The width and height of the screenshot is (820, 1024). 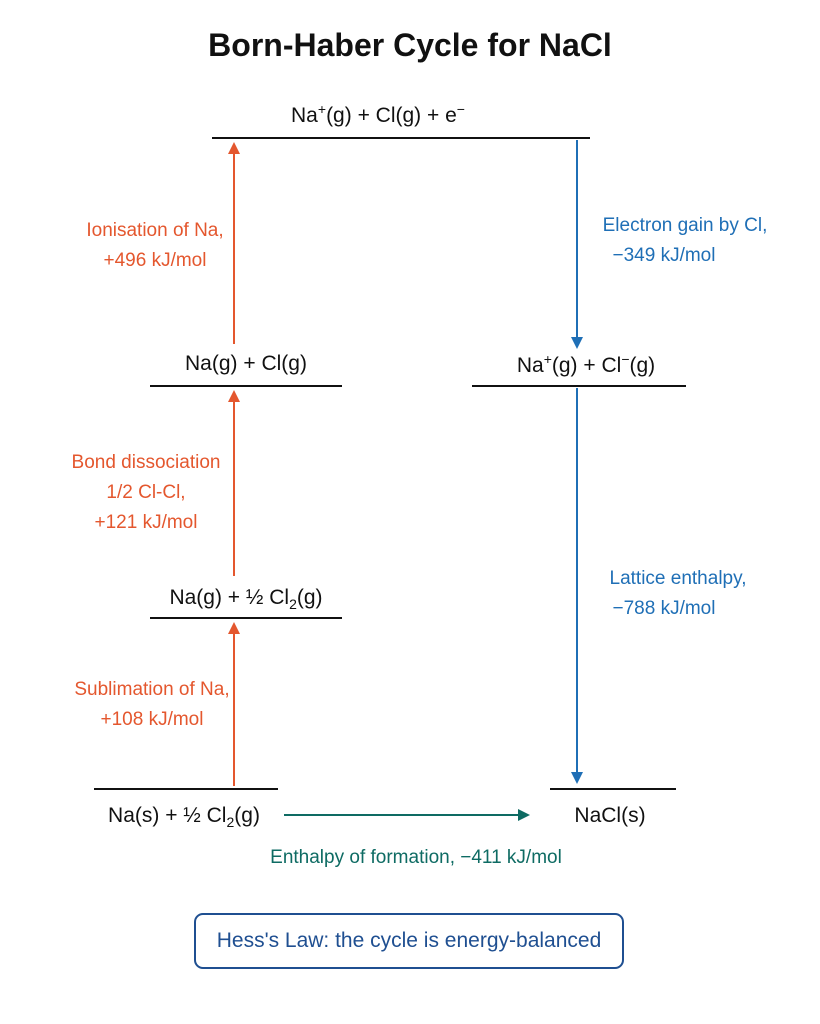 I want to click on sublimation-label: Sublimation of Na, +108 kJ/mol, so click(x=151, y=704).